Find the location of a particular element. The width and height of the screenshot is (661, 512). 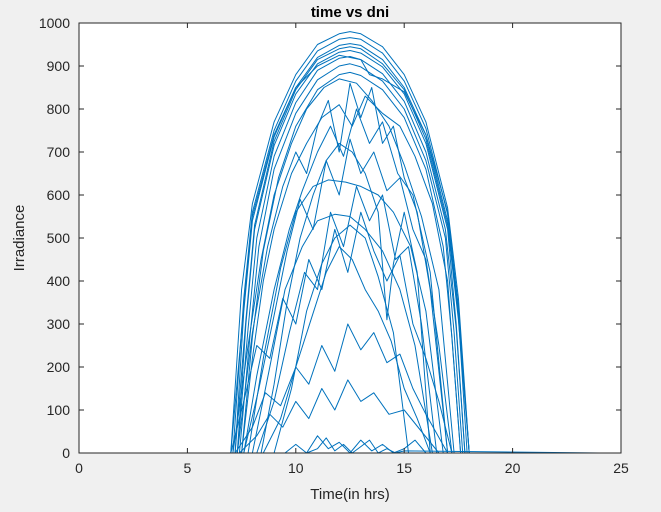

y-tick-label: 400 is located at coordinates (59, 281).